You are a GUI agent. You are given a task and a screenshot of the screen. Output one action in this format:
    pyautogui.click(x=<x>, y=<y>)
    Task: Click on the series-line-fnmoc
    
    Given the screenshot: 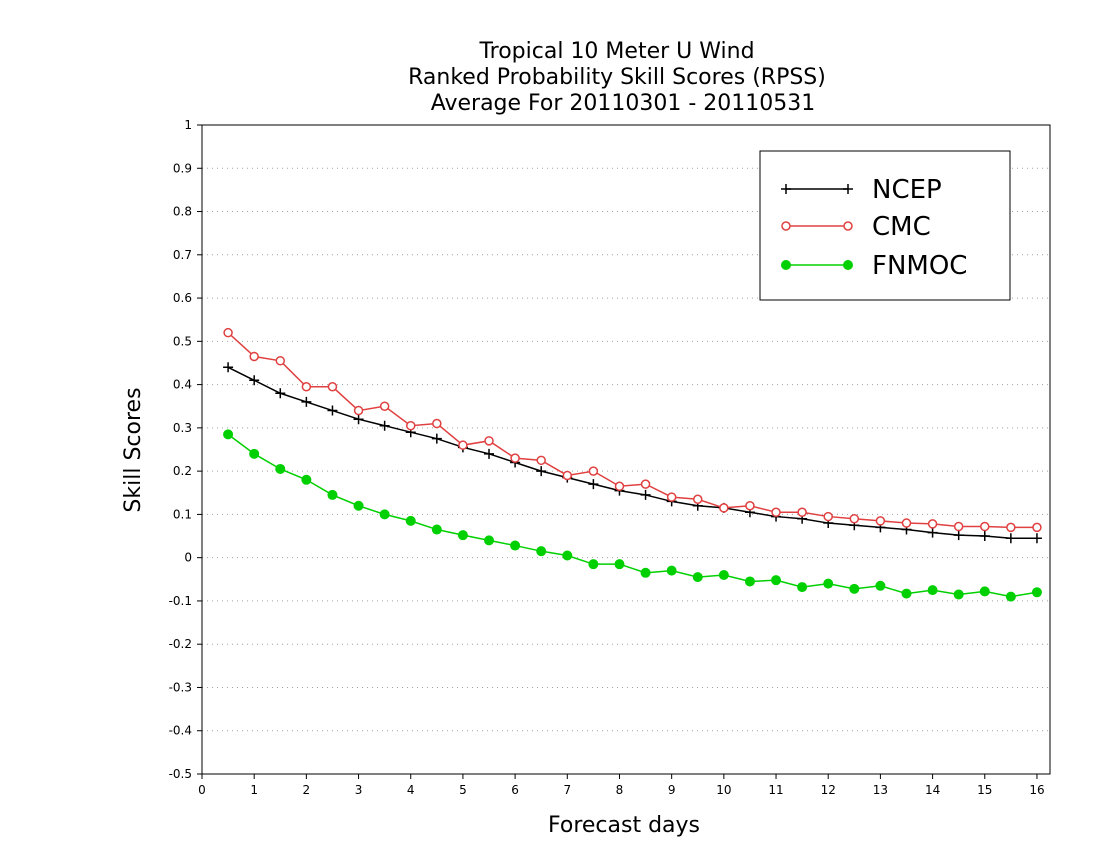 What is the action you would take?
    pyautogui.click(x=632, y=515)
    